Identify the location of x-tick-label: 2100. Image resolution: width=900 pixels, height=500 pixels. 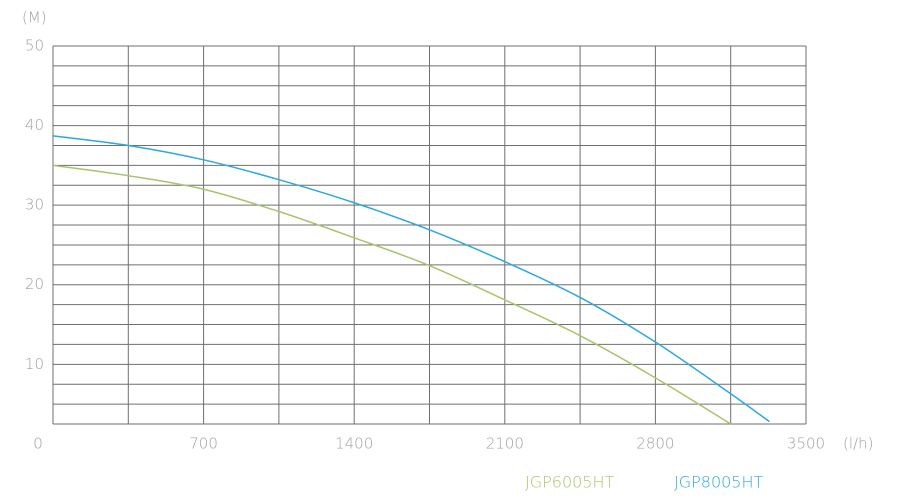
(505, 444).